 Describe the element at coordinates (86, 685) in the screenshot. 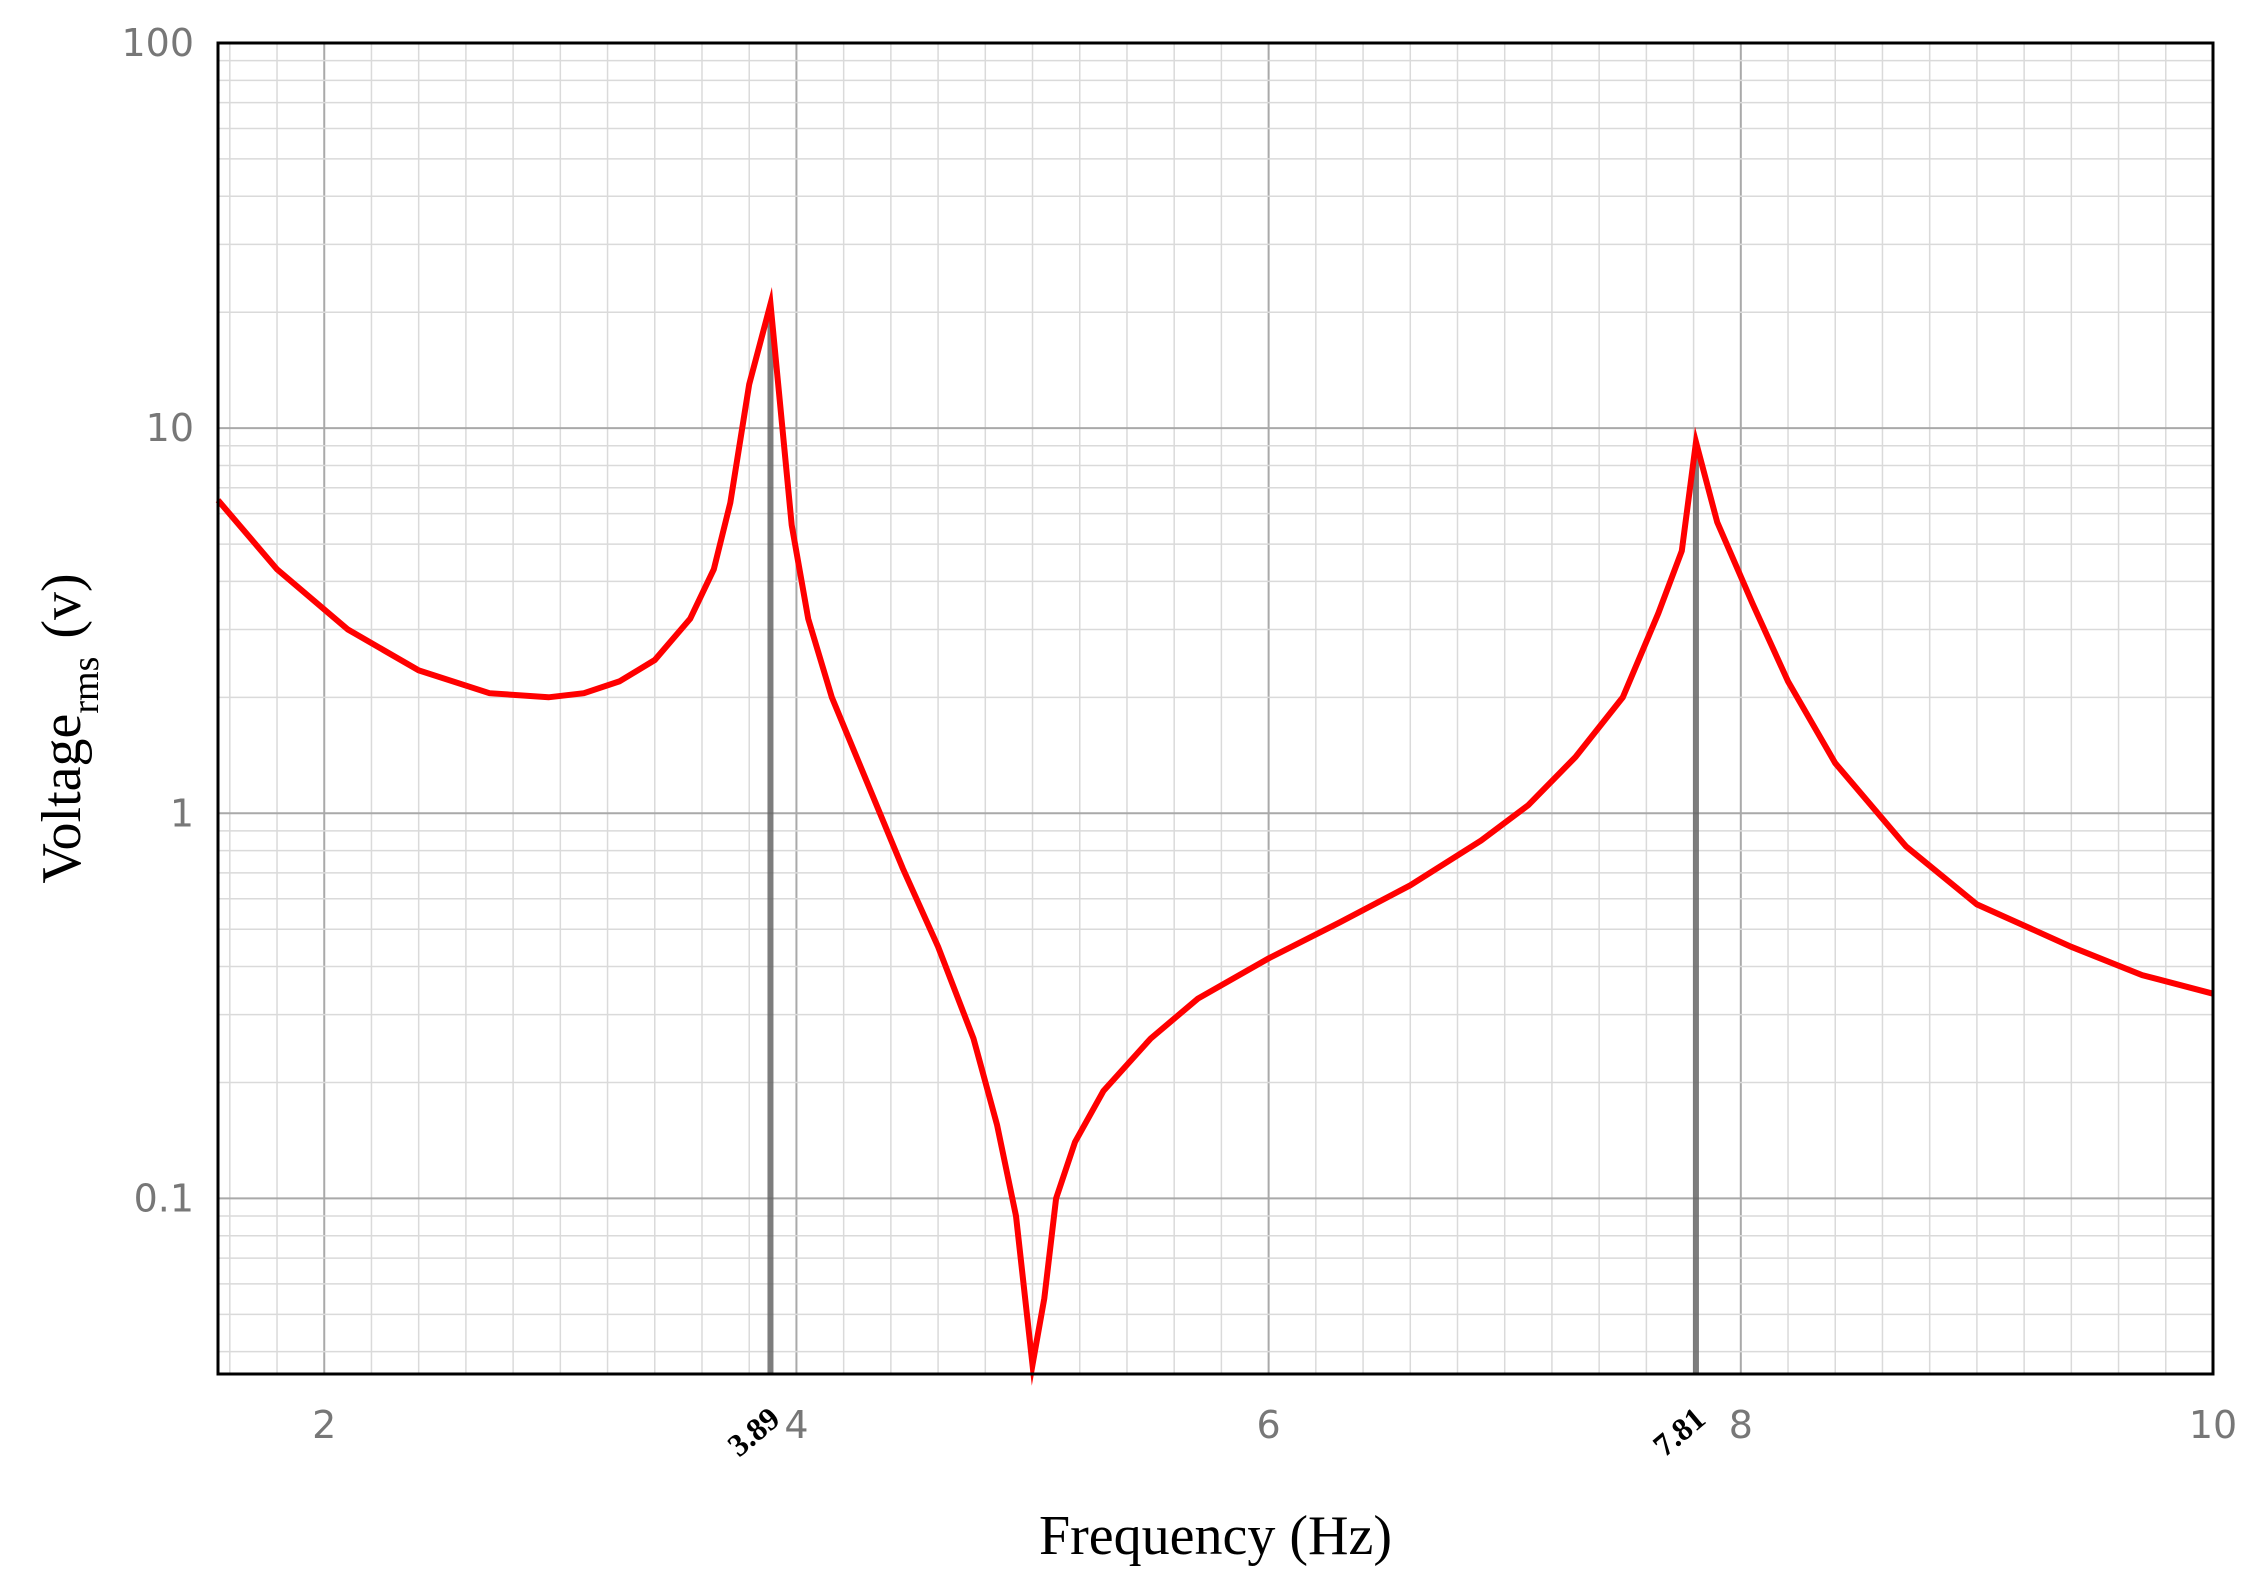

I see `y-axis-title-subscript: rms` at that location.